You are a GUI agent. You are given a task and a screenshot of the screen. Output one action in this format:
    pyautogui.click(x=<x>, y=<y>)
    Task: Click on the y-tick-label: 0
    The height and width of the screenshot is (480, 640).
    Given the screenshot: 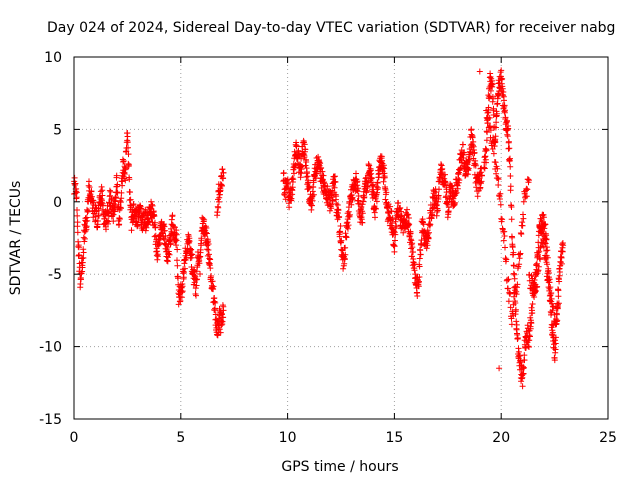 What is the action you would take?
    pyautogui.click(x=57, y=203)
    